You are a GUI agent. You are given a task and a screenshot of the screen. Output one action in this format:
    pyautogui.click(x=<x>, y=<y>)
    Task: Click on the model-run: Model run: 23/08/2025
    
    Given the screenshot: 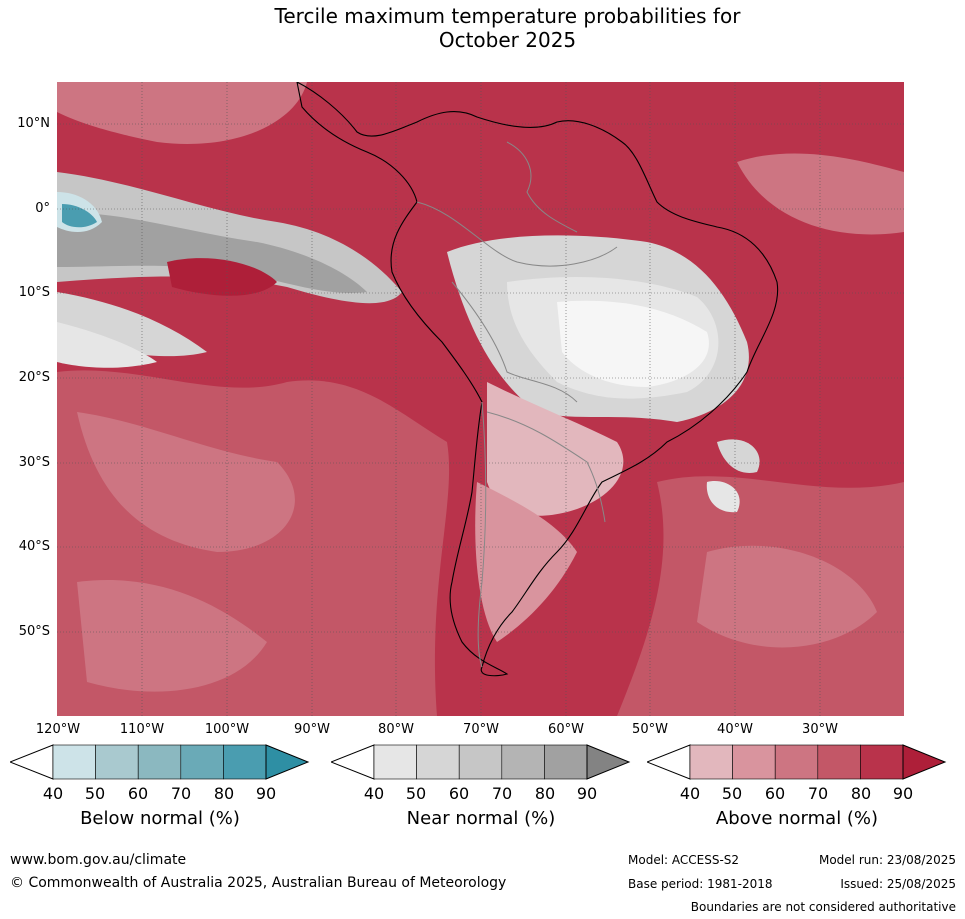 What is the action you would take?
    pyautogui.click(x=887, y=860)
    